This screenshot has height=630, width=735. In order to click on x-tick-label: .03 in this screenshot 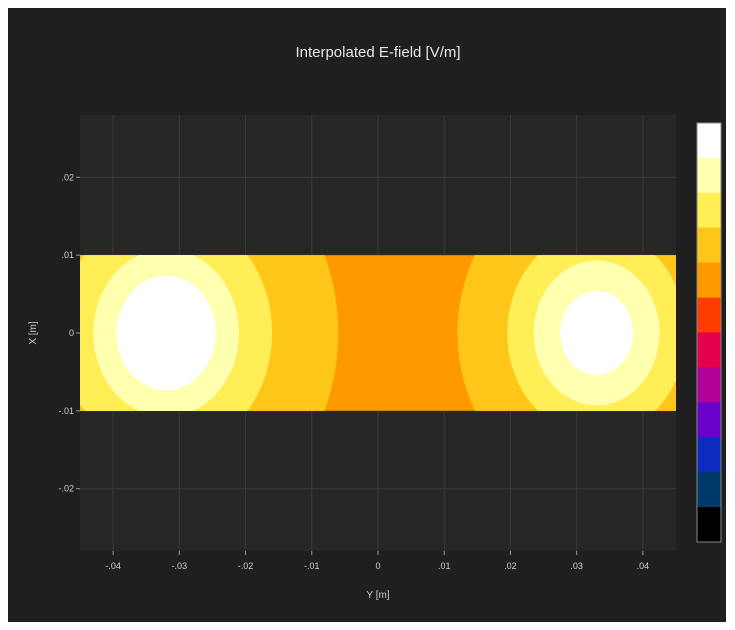, I will do `click(576, 566)`.